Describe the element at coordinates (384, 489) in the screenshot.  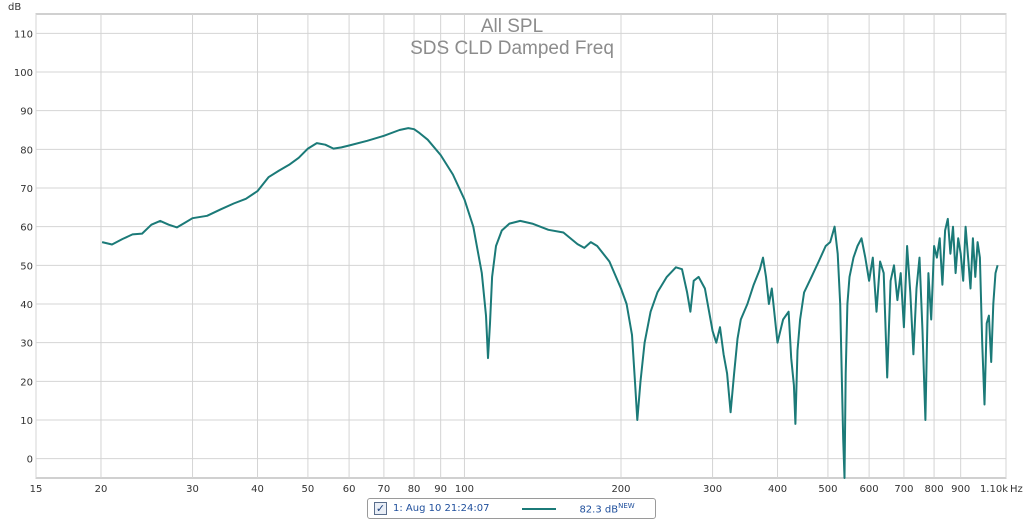
I see `x-tick-label: 70` at that location.